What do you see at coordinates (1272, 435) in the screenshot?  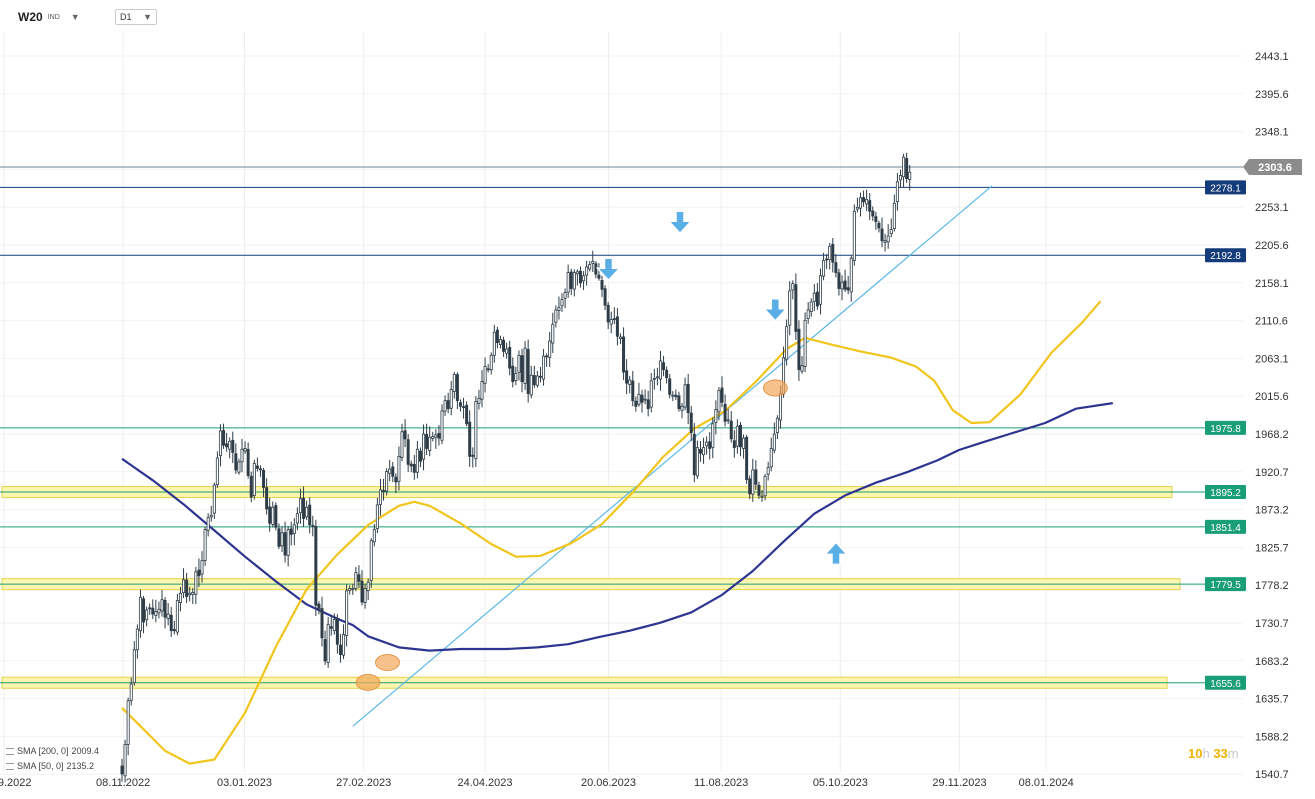 I see `y-tick-label: 1968.2` at bounding box center [1272, 435].